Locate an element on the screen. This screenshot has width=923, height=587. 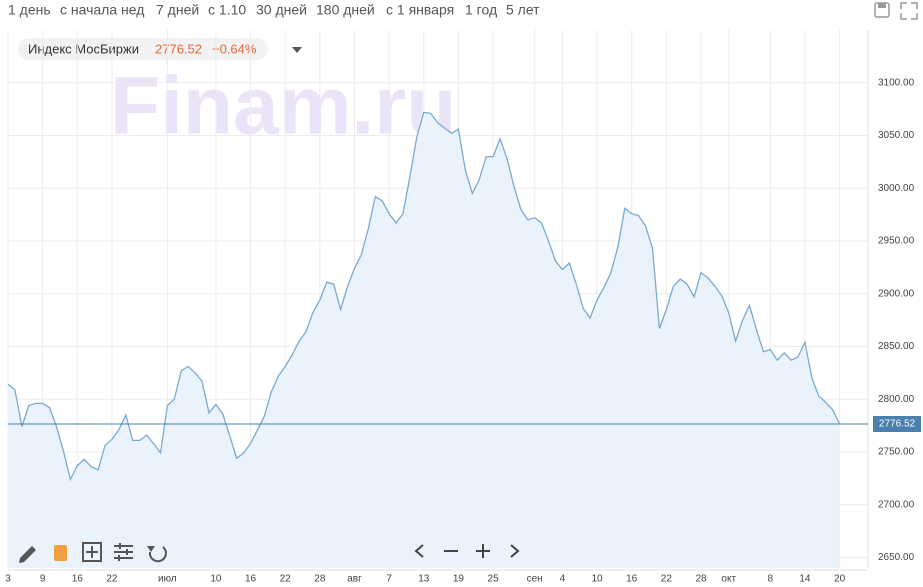
x-tick-label: окт is located at coordinates (728, 579).